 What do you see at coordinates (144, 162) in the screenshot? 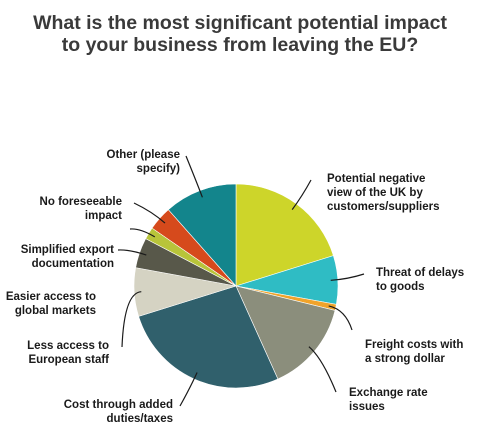
I see `slice-label-10: Other (please specify)` at bounding box center [144, 162].